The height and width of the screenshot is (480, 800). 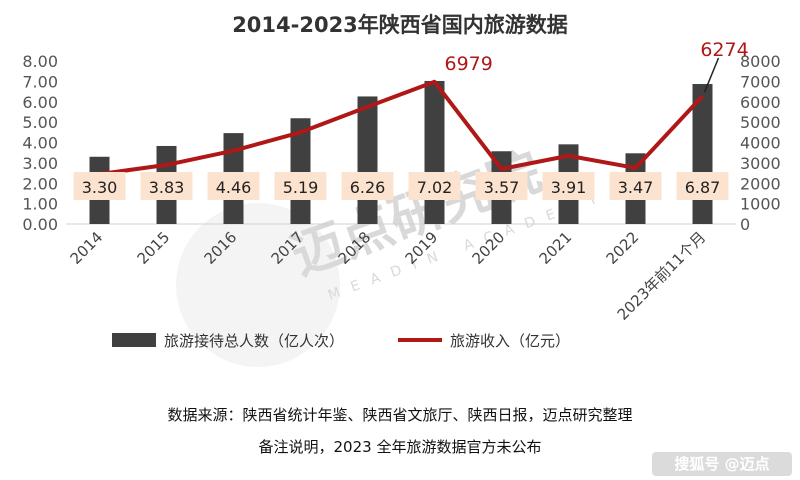 I want to click on line-label-leader, so click(x=711, y=75).